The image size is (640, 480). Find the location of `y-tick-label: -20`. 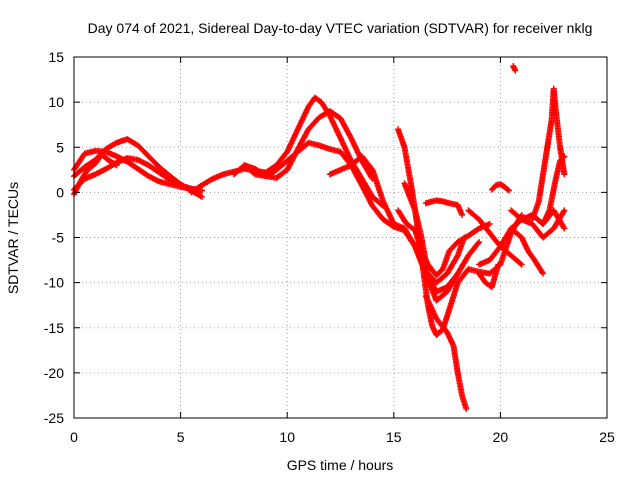

y-tick-label: -20 is located at coordinates (54, 373).